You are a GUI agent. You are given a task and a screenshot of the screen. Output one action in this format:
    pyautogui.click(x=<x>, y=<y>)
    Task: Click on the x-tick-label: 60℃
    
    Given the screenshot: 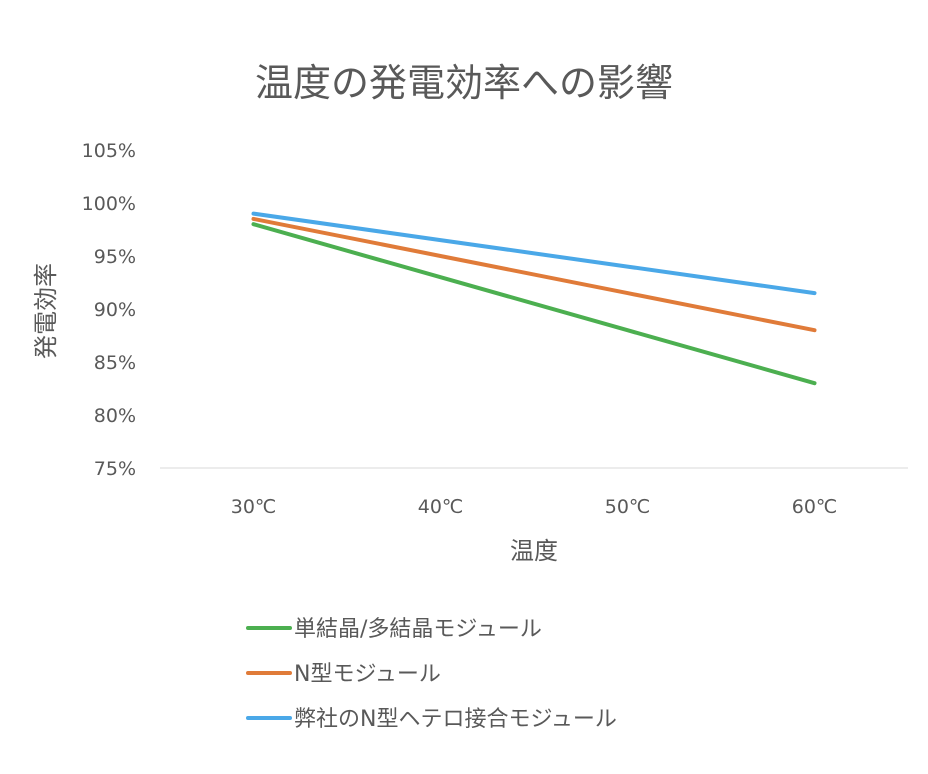 What is the action you would take?
    pyautogui.click(x=815, y=507)
    